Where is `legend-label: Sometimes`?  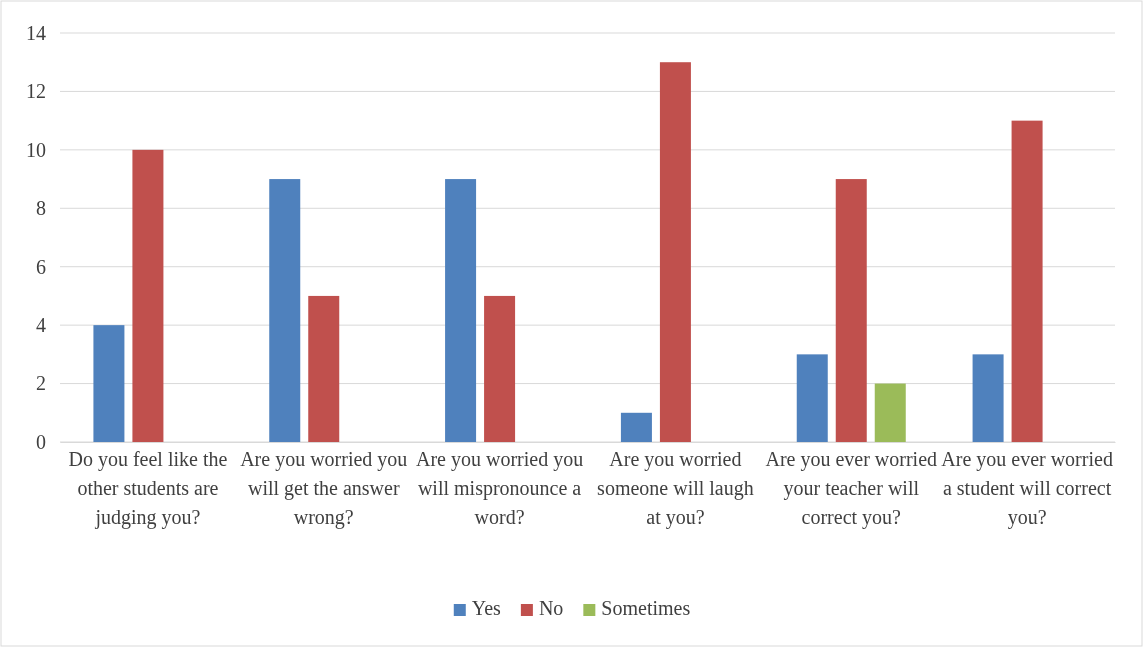 legend-label: Sometimes is located at coordinates (646, 608).